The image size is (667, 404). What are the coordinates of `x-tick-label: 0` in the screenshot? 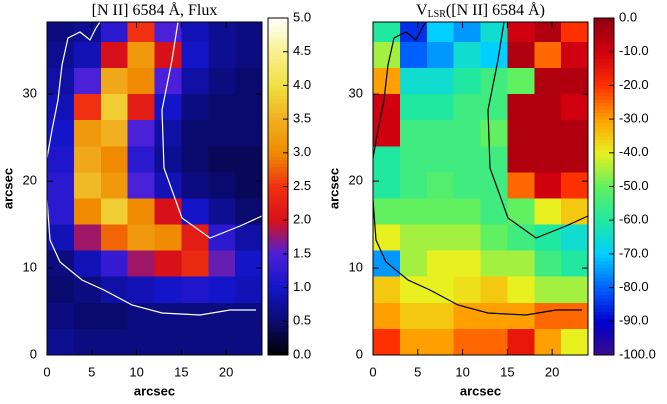 It's located at (372, 371).